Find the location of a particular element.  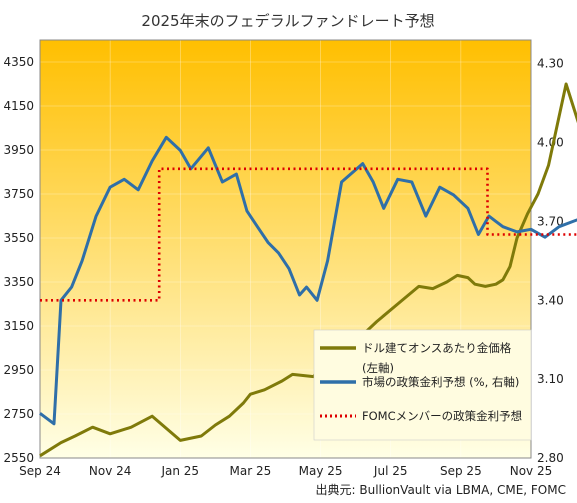

legend-gold-label: ドル建てオンスあたり金価格 is located at coordinates (437, 348).